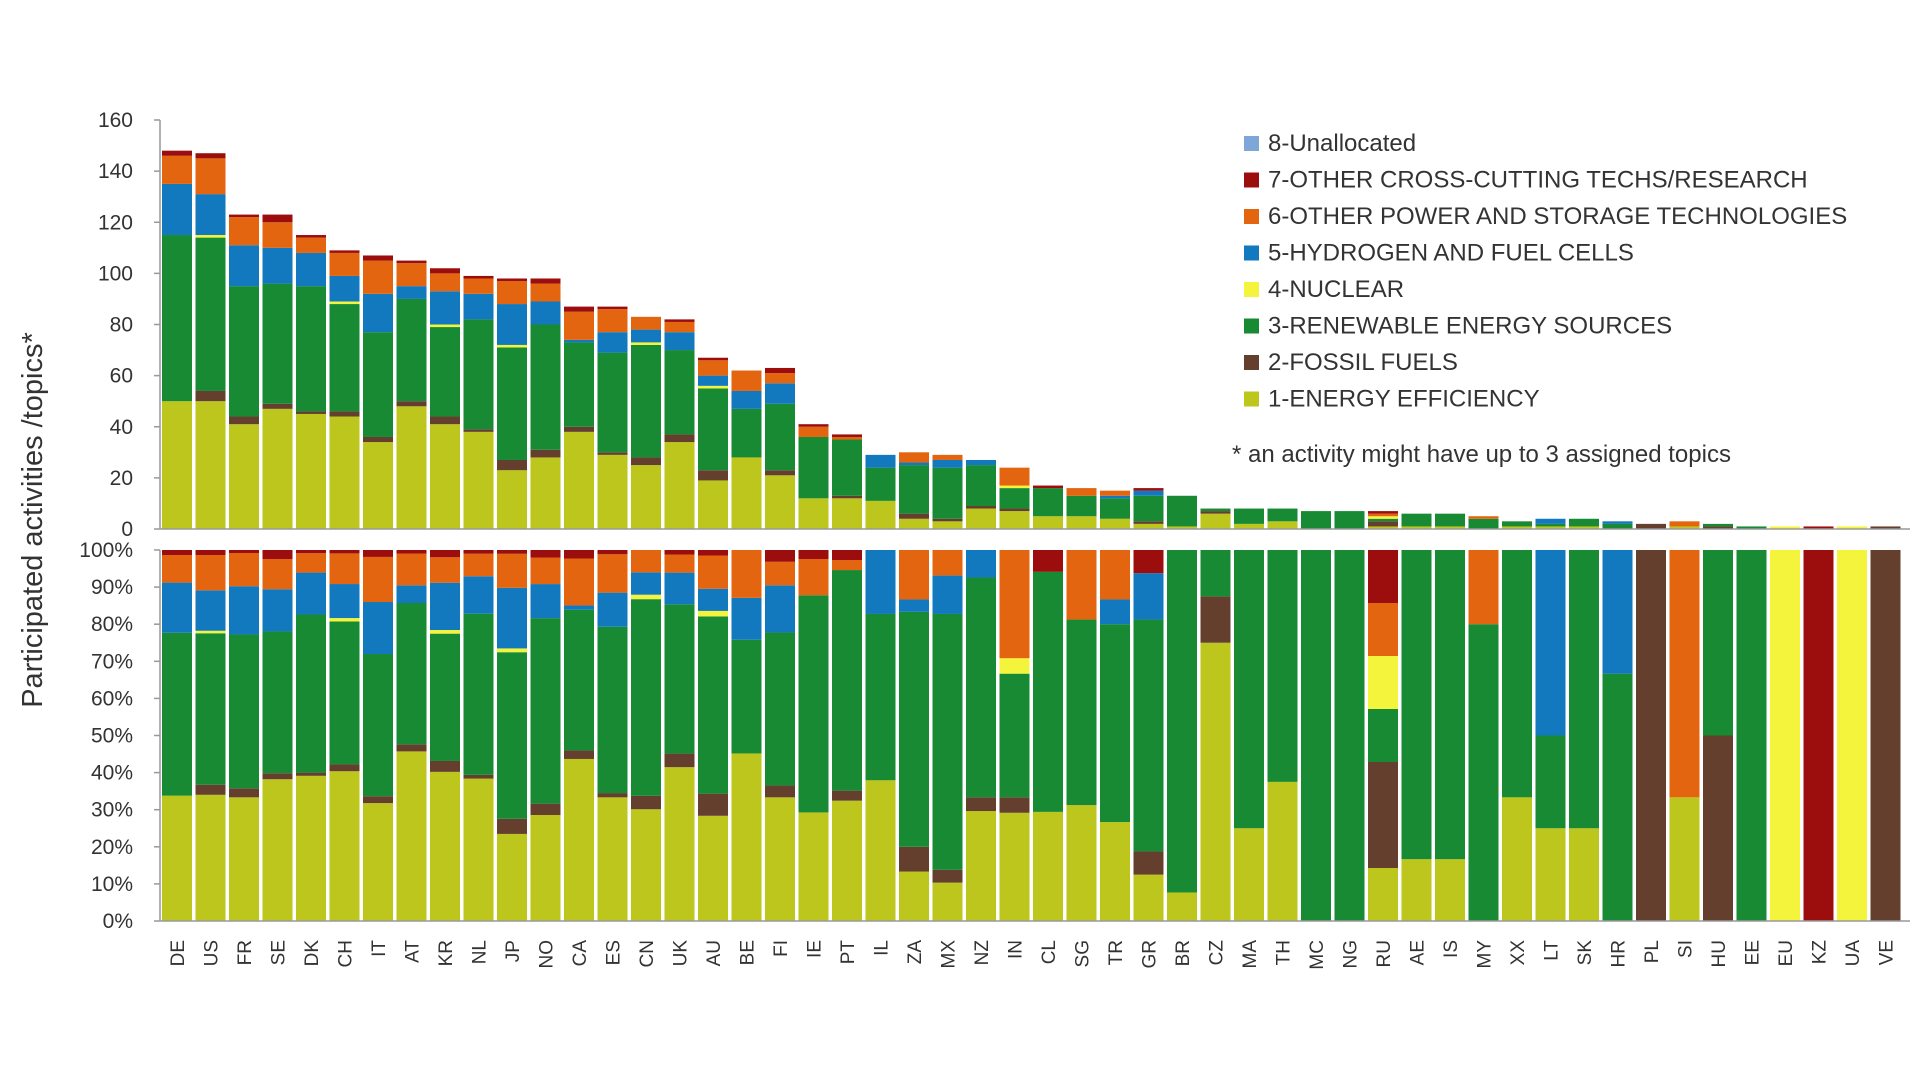 This screenshot has height=1080, width=1920. Describe the element at coordinates (613, 952) in the screenshot. I see `x-tick-label: ES` at that location.